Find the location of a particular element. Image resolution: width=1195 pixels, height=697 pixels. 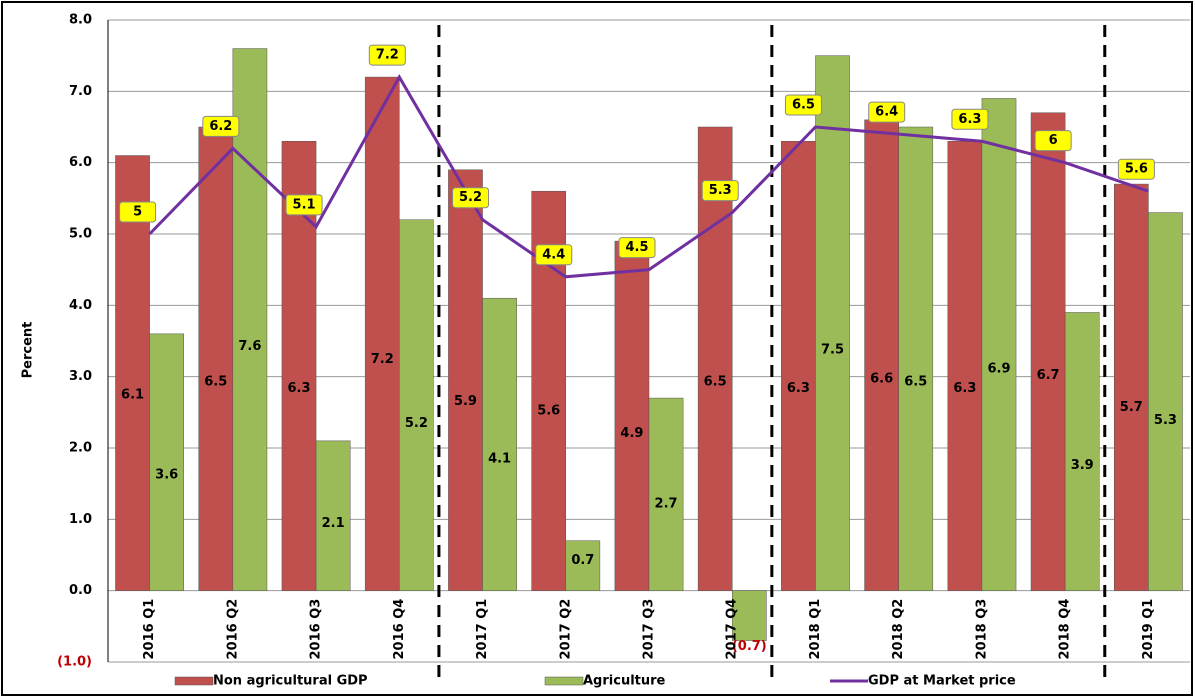

data-label: 6.7 is located at coordinates (1048, 375).